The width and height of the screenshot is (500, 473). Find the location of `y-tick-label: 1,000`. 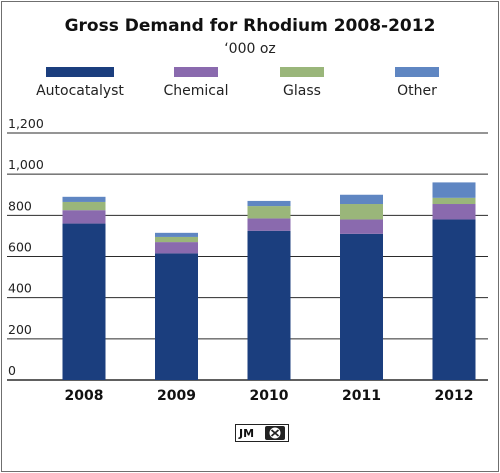

y-tick-label: 1,000 is located at coordinates (26, 164).